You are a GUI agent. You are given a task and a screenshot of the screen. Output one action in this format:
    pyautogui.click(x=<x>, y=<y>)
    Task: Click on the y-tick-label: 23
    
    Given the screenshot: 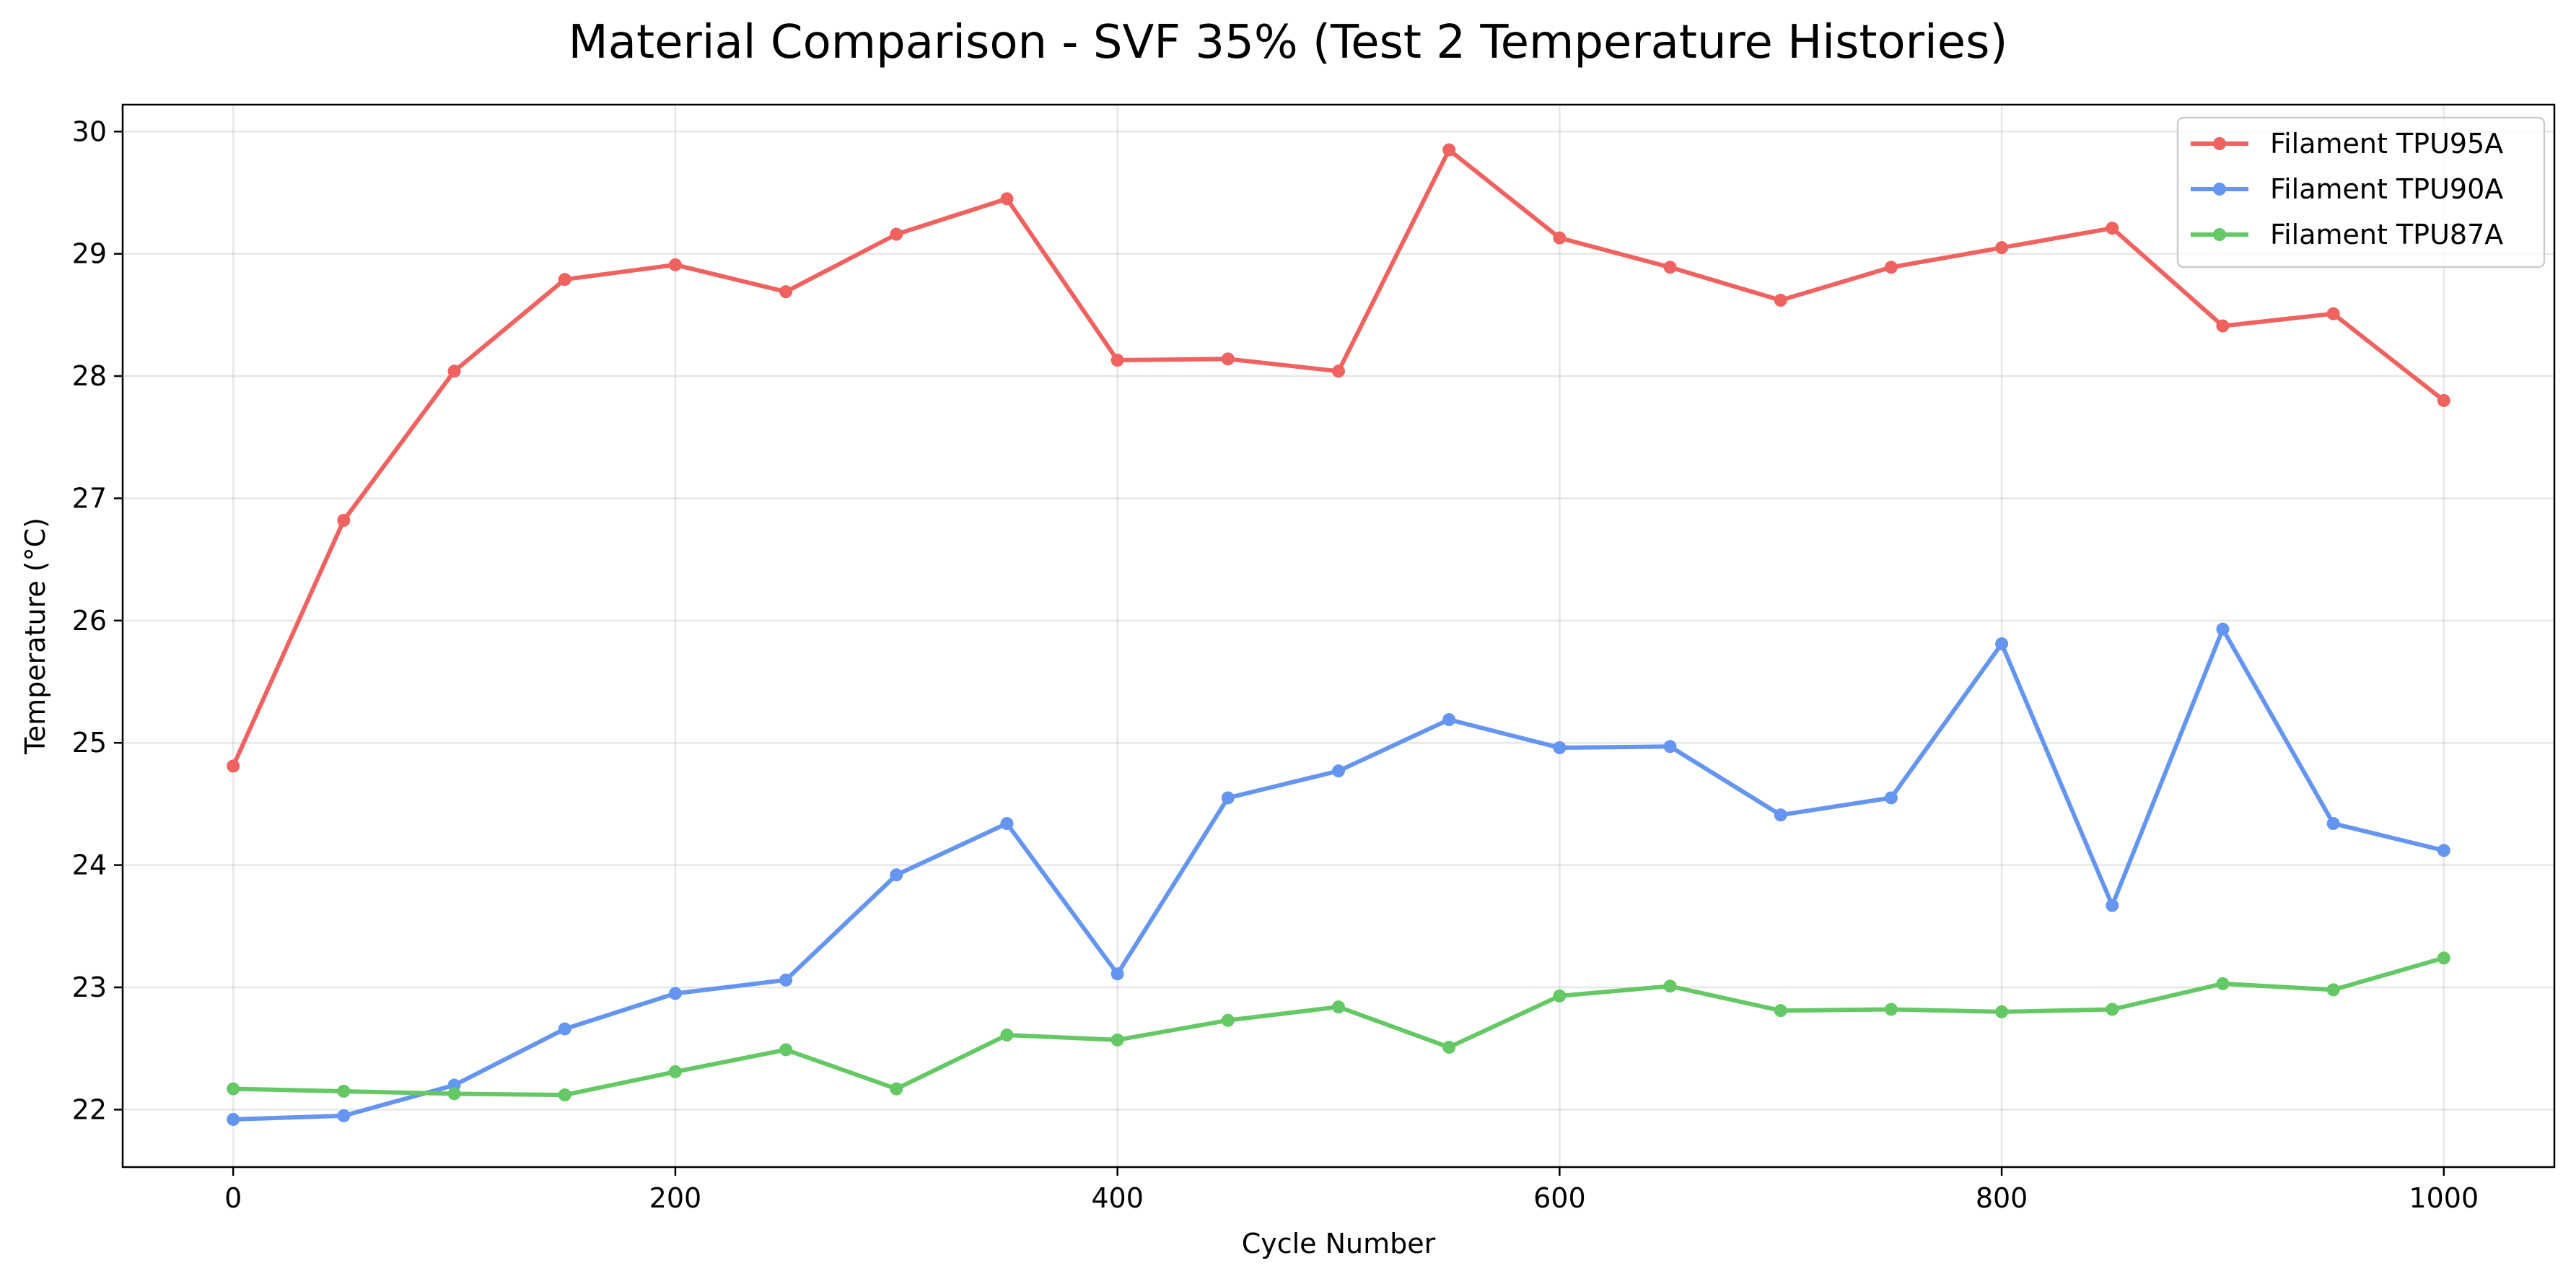 What is the action you would take?
    pyautogui.click(x=89, y=987)
    